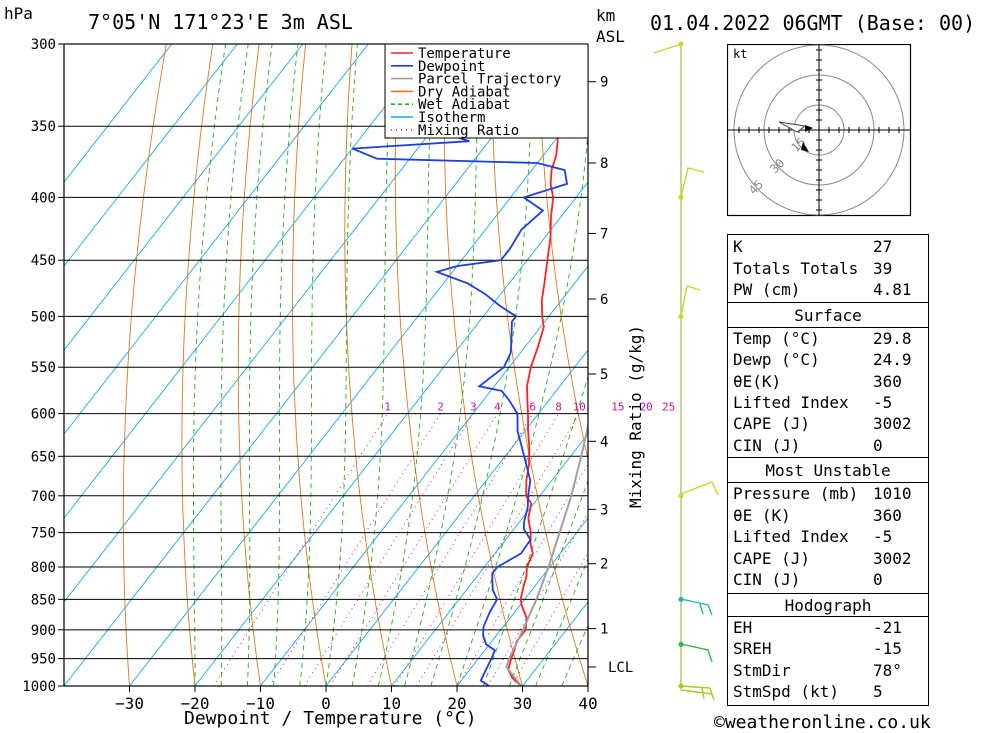  I want to click on temperature-tick-label: 20, so click(456, 703).